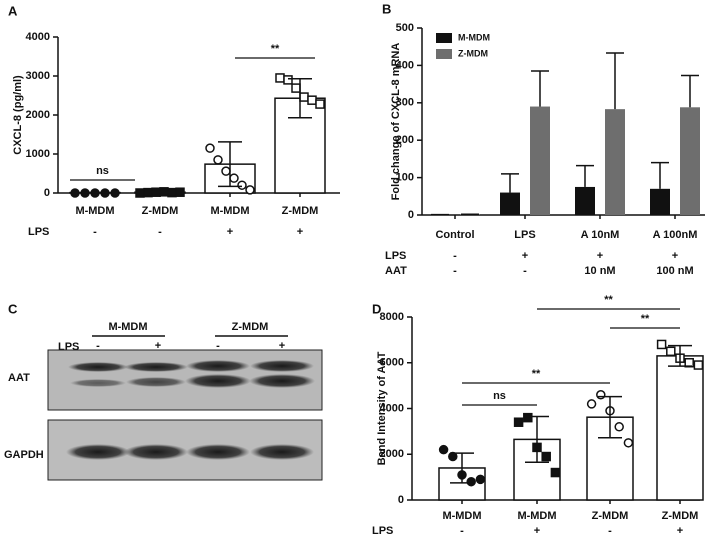 This screenshot has height=542, width=709. What do you see at coordinates (473, 53) in the screenshot?
I see `legend-label: Z-MDM` at bounding box center [473, 53].